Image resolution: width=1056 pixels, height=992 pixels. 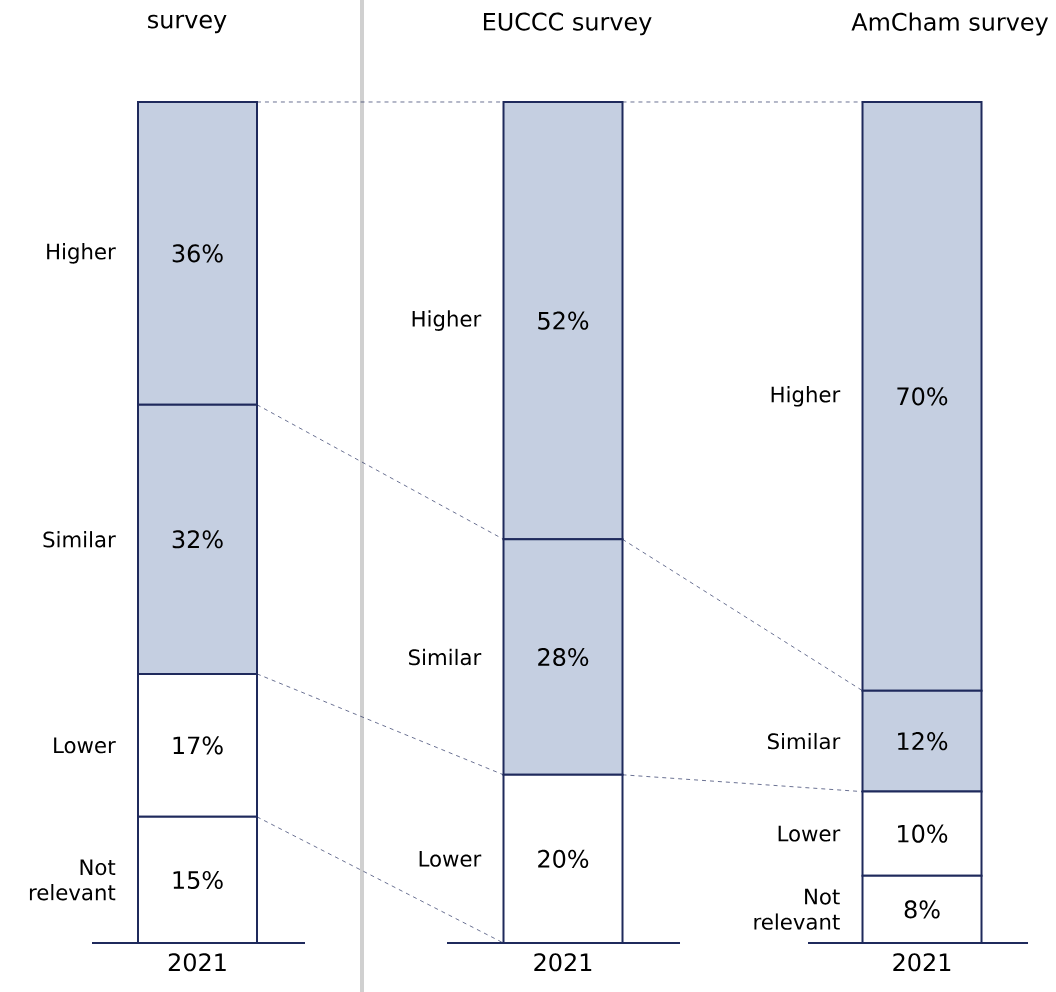 I want to click on data-label: 12%, so click(x=923, y=741).